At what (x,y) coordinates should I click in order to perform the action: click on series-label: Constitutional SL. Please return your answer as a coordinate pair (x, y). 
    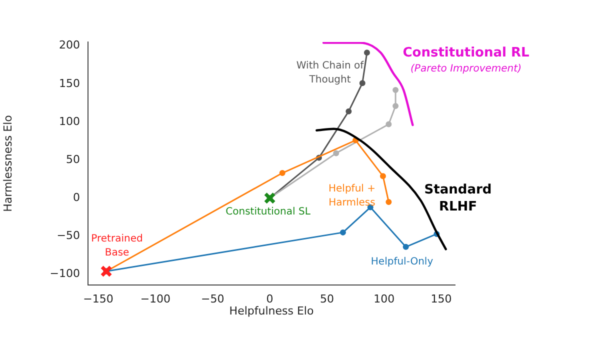
    Looking at the image, I should click on (268, 212).